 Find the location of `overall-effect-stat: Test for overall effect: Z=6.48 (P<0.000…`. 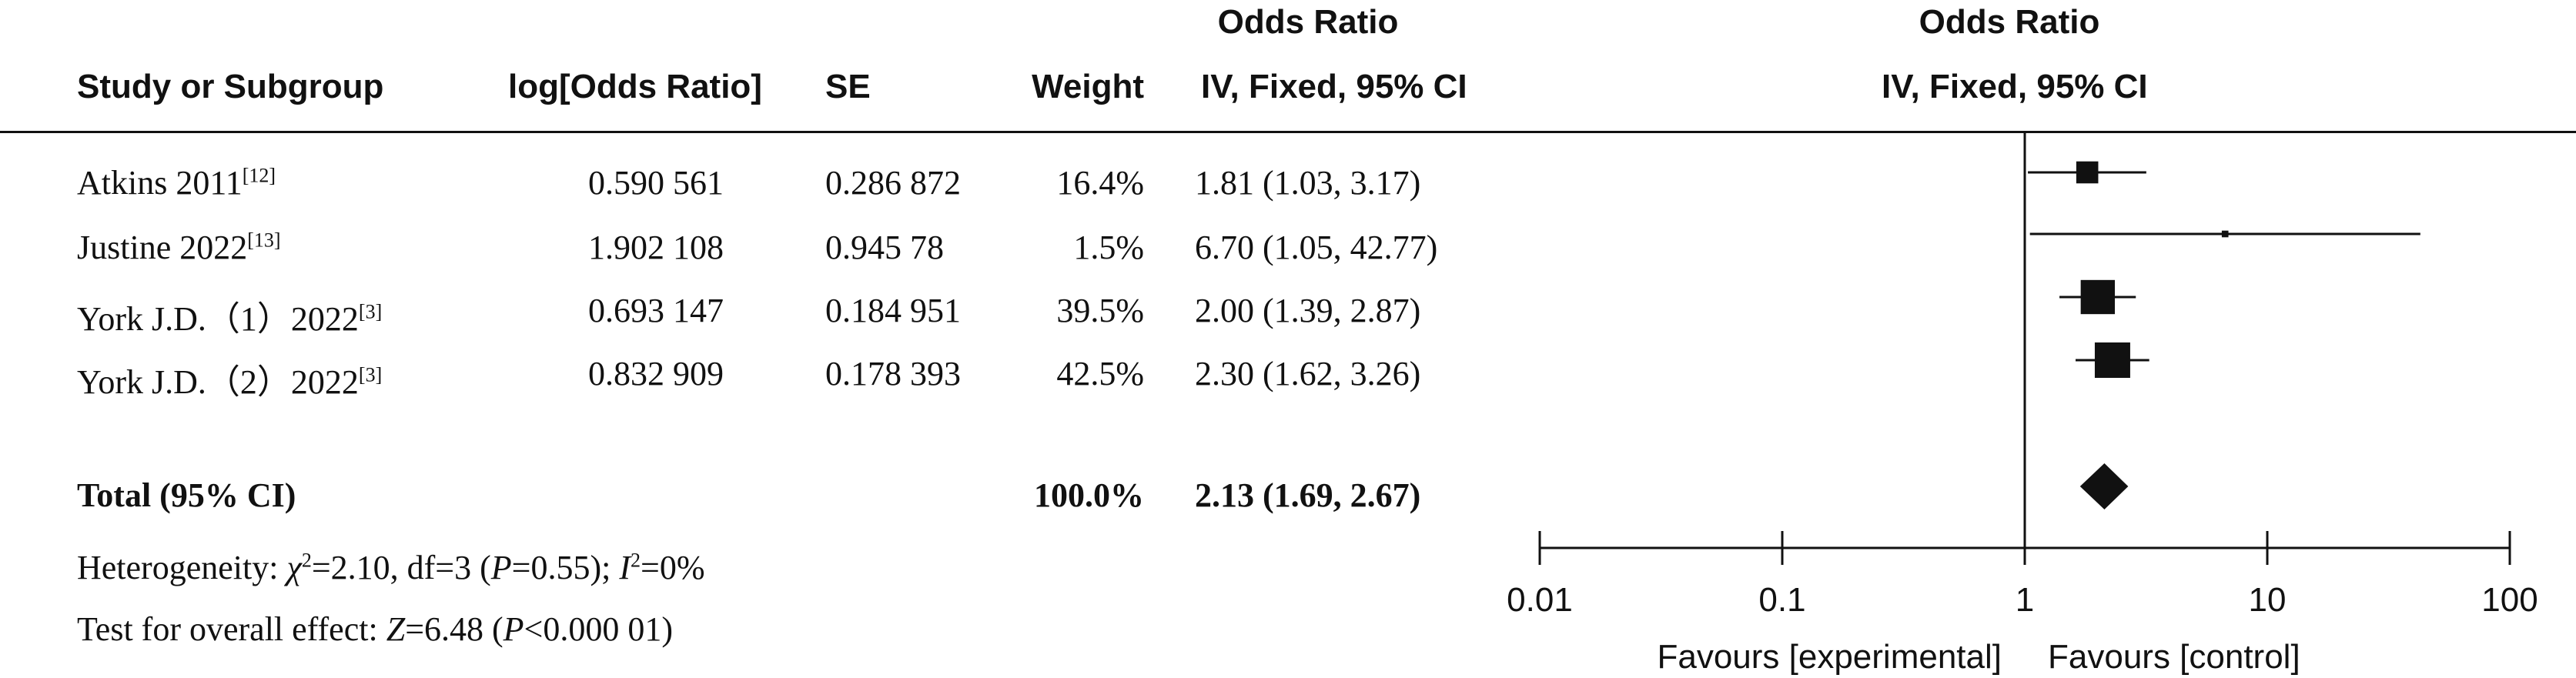

overall-effect-stat: Test for overall effect: Z=6.48 (P<0.000… is located at coordinates (376, 629).